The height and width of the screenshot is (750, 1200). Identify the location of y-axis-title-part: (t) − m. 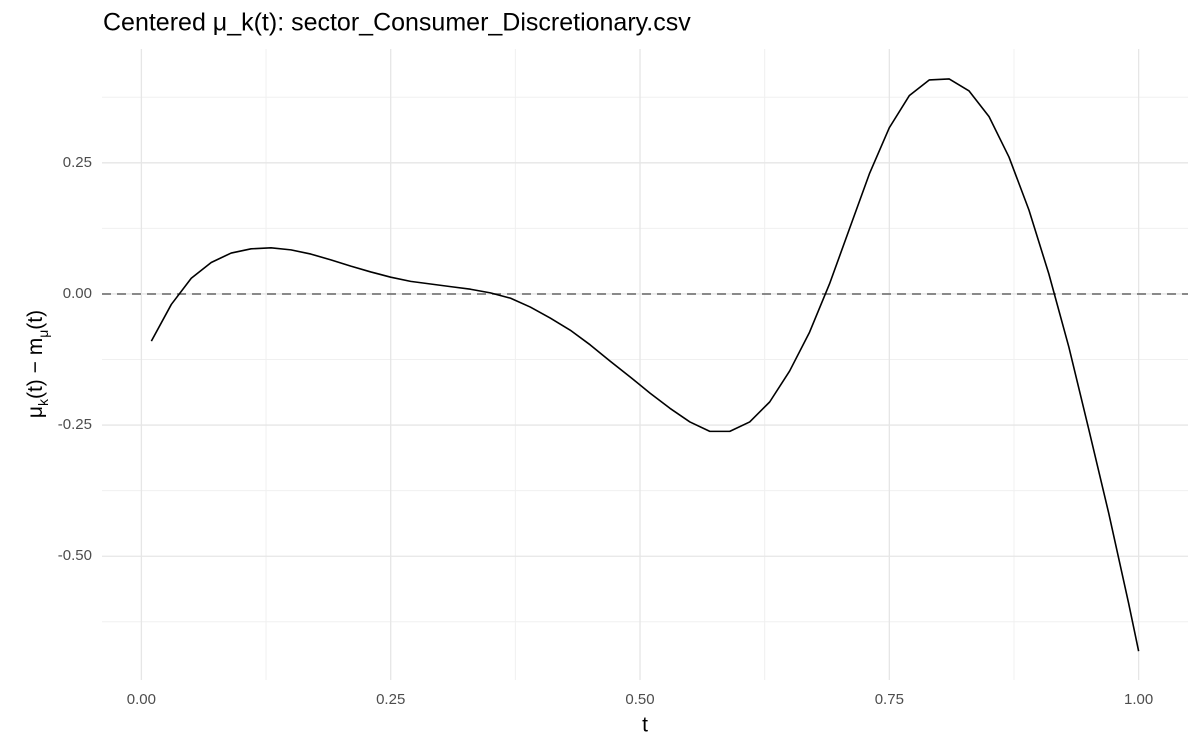
(35, 368).